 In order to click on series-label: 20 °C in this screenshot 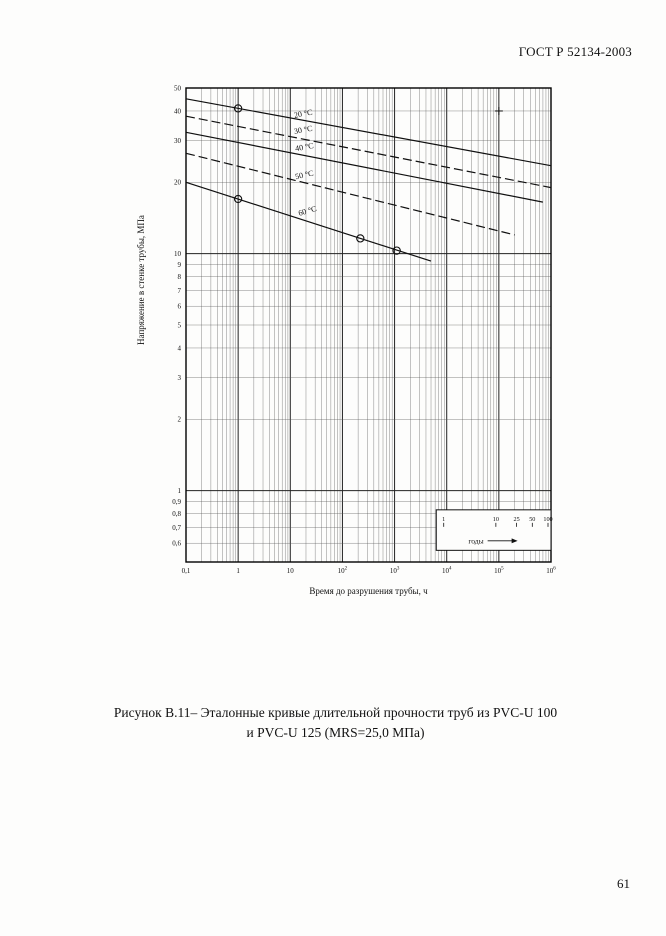, I will do `click(303, 114)`.